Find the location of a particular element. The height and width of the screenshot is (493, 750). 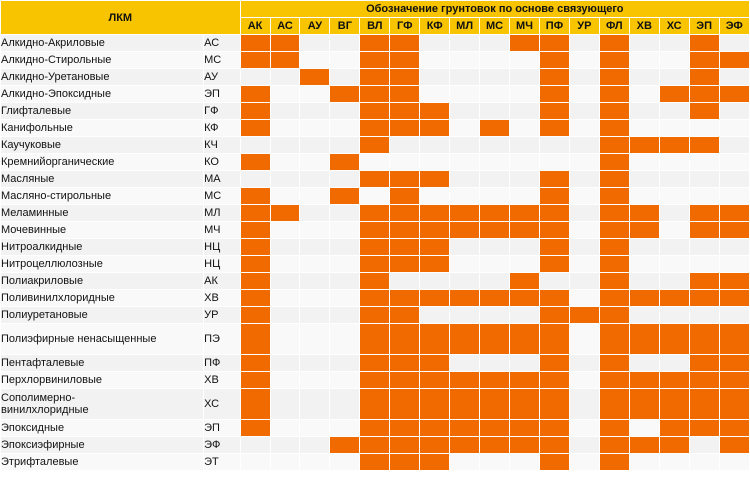

table-row: Эпоксидные ЭП is located at coordinates (375, 428).